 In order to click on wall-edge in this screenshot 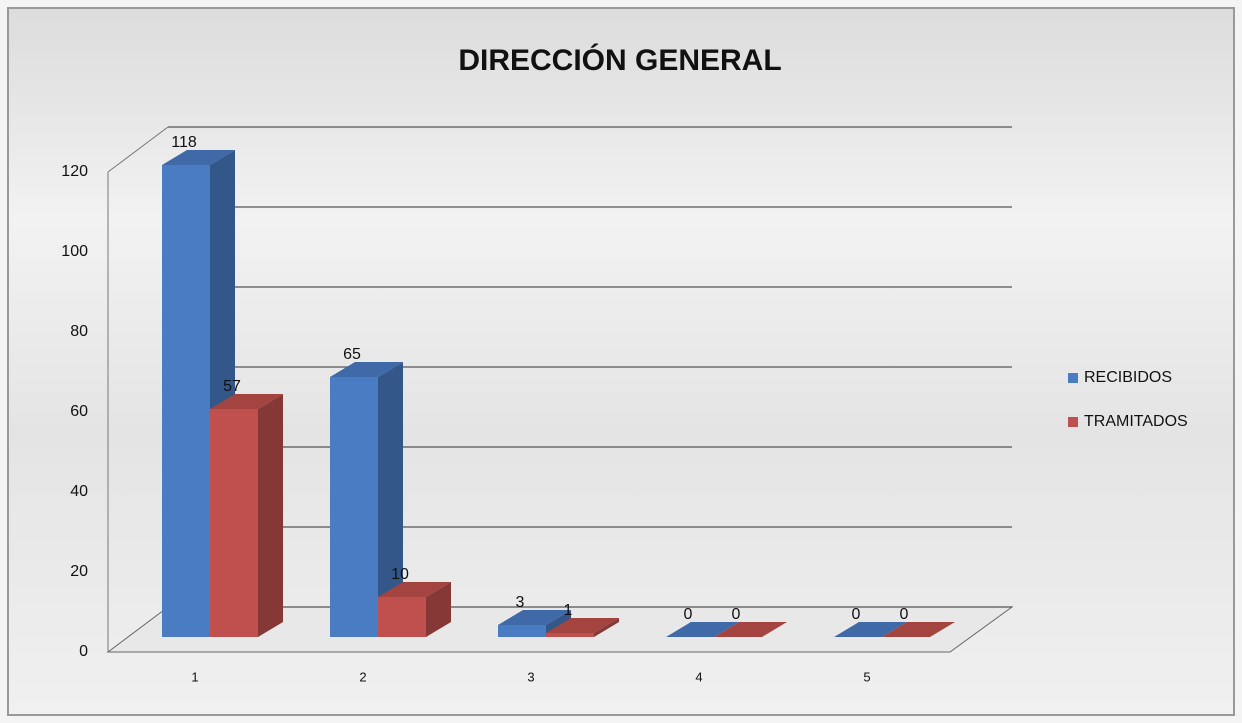, I will do `click(138, 149)`.